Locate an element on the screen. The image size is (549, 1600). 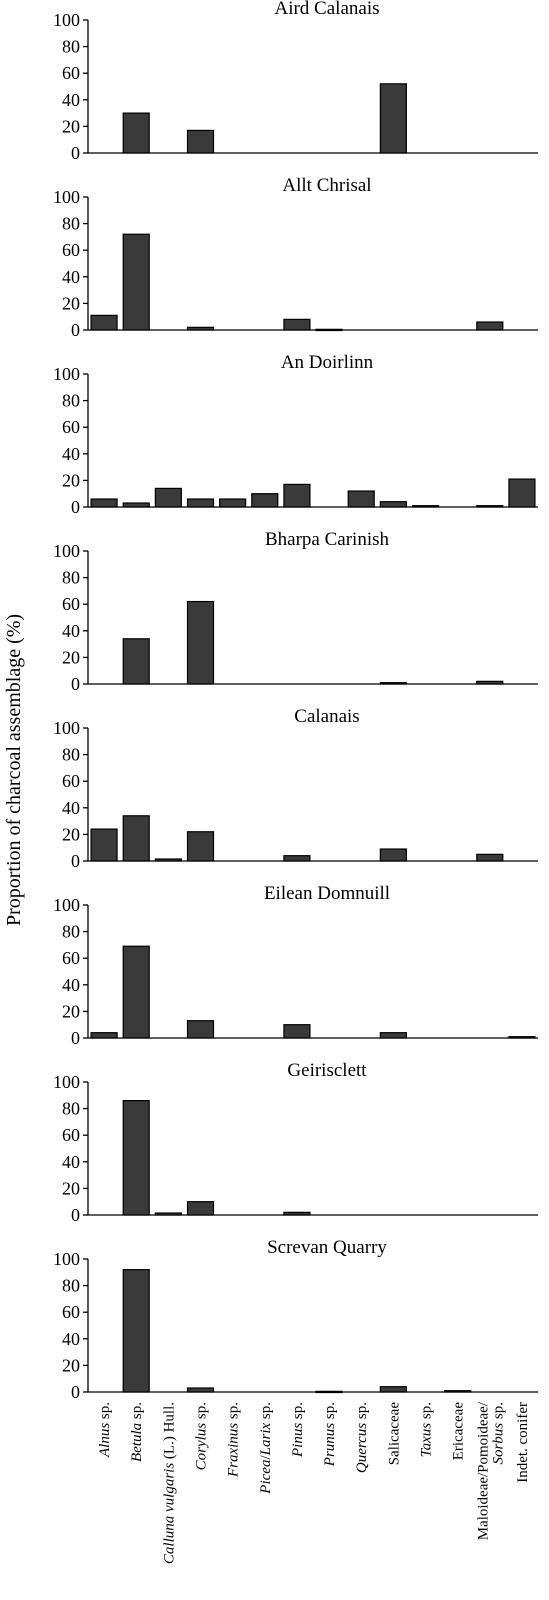
panel-an-doirlinn: An Doirlinn 0 20 40 60 80 100 is located at coordinates (295, 434).